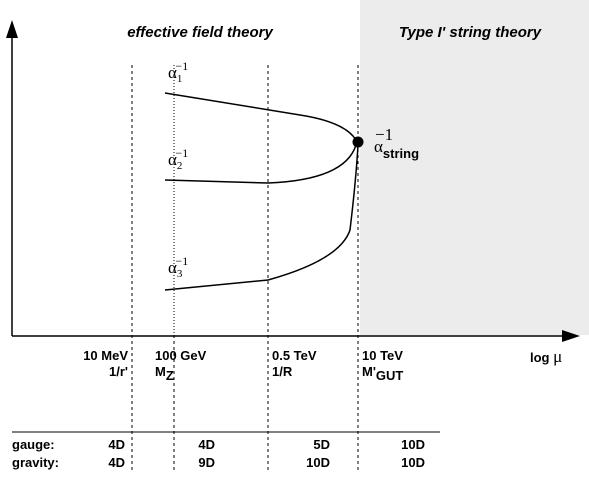  What do you see at coordinates (218, 453) in the screenshot?
I see `table: gauge: 4D 4D 5D 10D gravity: 4D 9D 10D 10D` at bounding box center [218, 453].